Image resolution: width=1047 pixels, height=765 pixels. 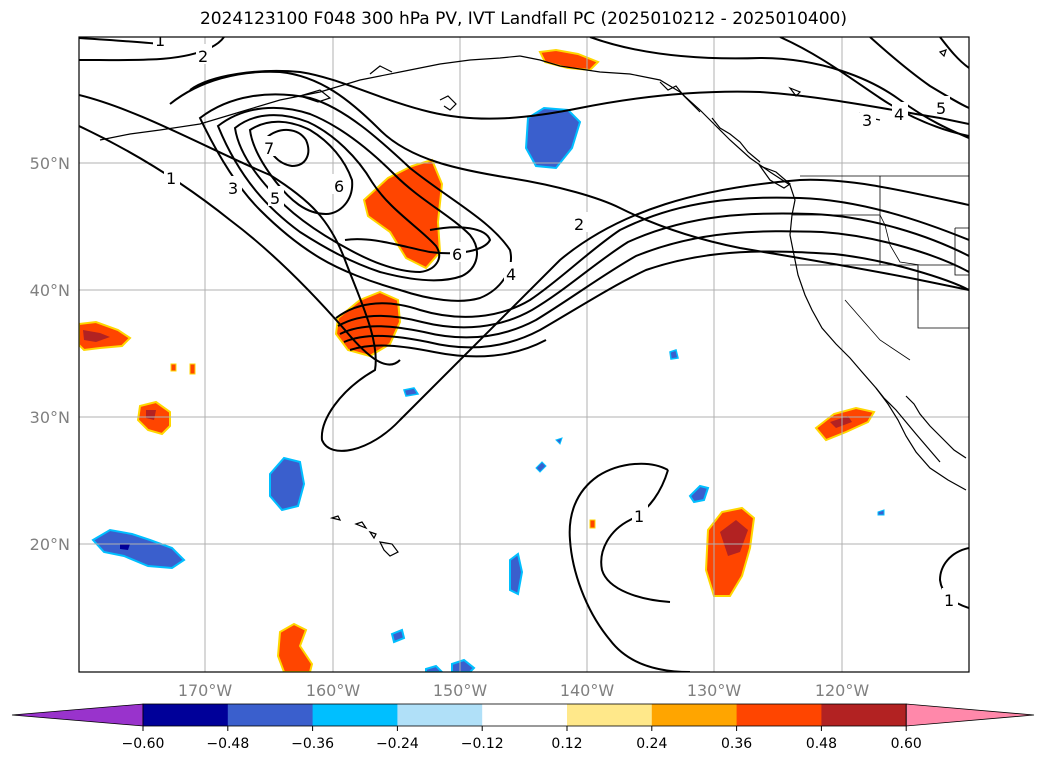 What do you see at coordinates (397, 744) in the screenshot?
I see `colorbar-tick-label: −0.24` at bounding box center [397, 744].